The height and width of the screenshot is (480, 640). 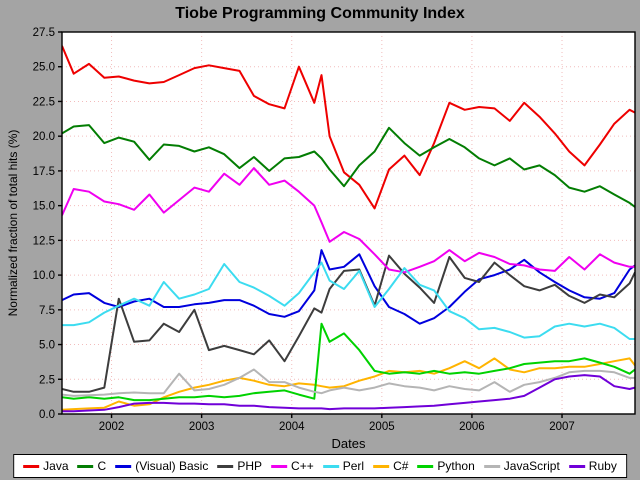 What do you see at coordinates (225, 466) in the screenshot?
I see `legend-swatch-php` at bounding box center [225, 466].